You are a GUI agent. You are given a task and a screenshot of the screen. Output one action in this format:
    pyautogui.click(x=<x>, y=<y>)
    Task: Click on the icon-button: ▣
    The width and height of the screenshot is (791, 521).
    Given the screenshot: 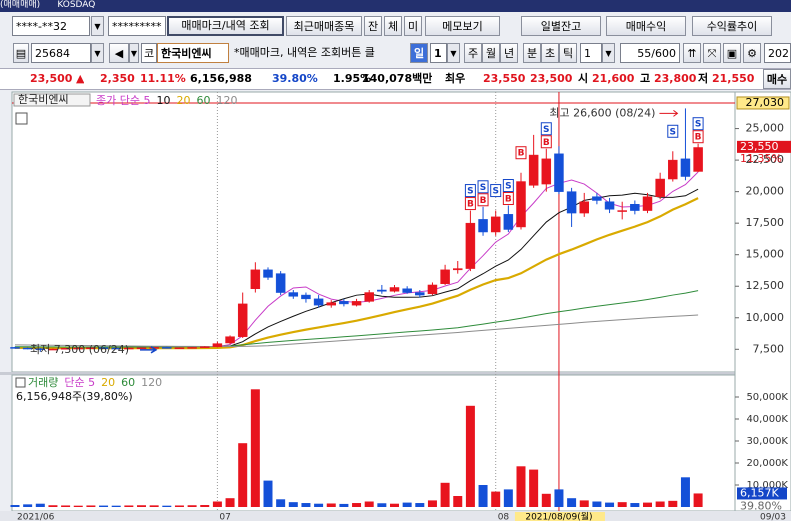 What is the action you would take?
    pyautogui.click(x=732, y=53)
    